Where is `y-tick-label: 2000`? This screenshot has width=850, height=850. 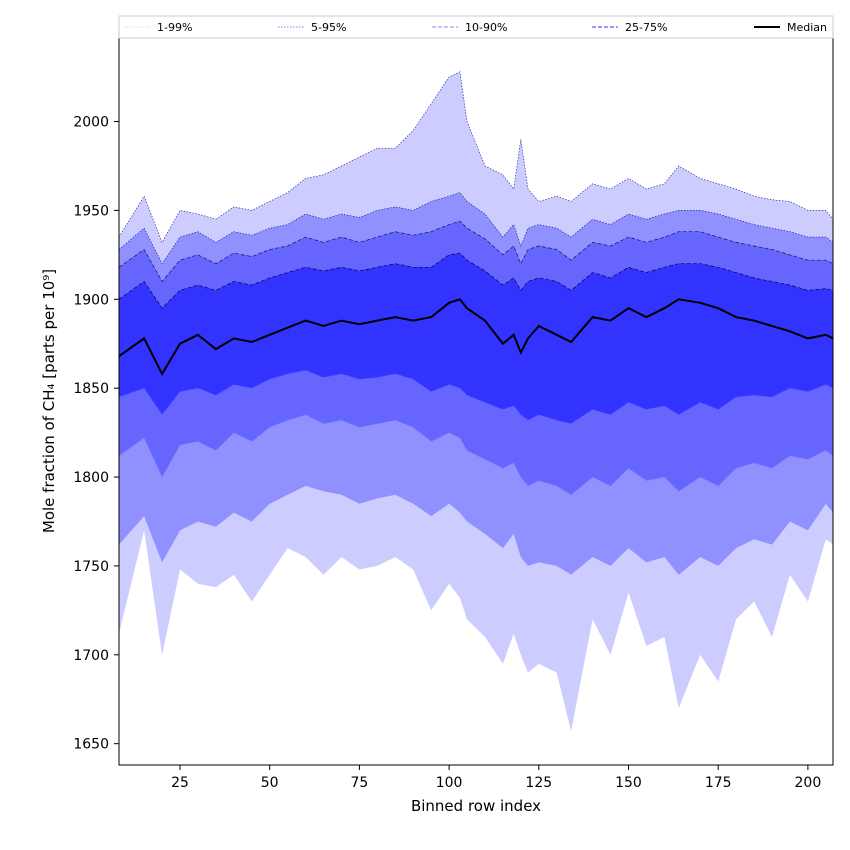
y-tick-label: 2000 is located at coordinates (91, 123).